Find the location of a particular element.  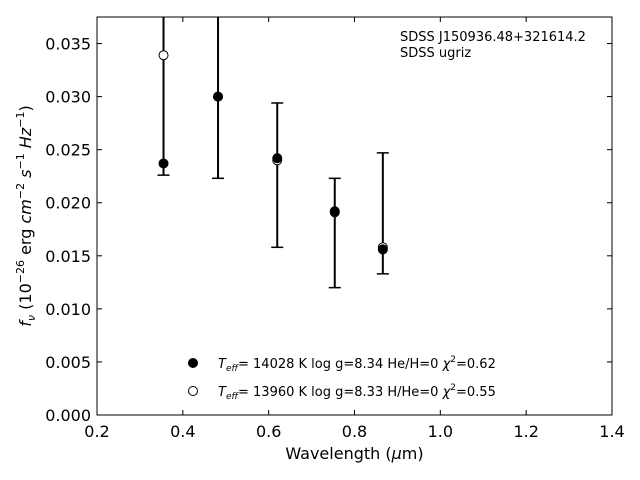

y-tick-label: 0.035 is located at coordinates (68, 44).